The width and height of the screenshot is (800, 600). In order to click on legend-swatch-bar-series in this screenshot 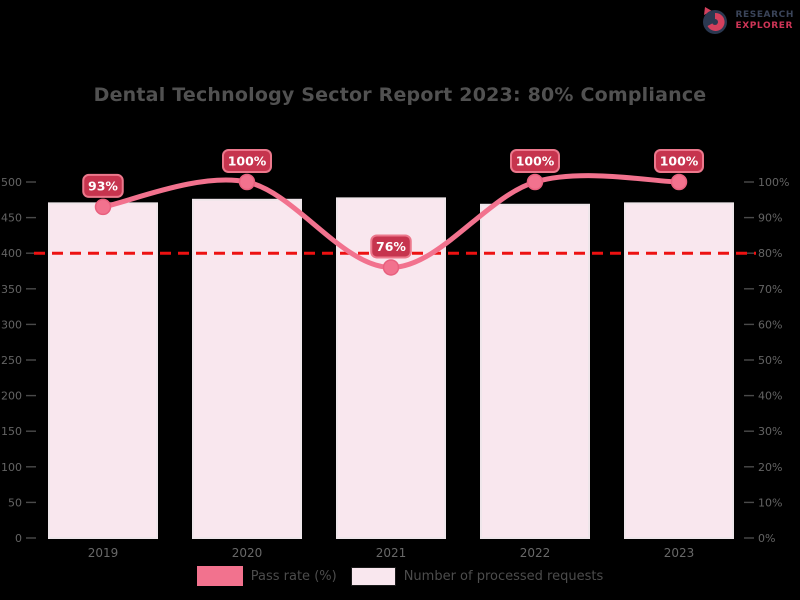, I will do `click(373, 576)`.